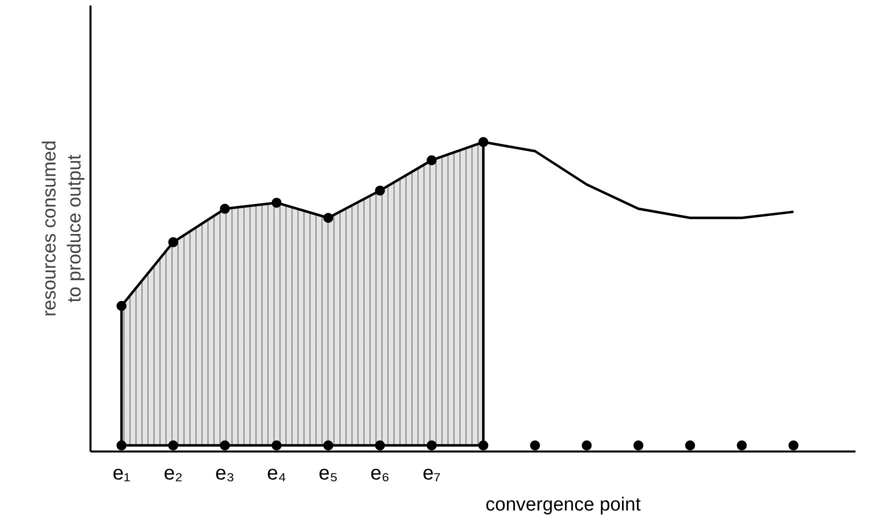  I want to click on x-tick-label: e₇, so click(431, 473).